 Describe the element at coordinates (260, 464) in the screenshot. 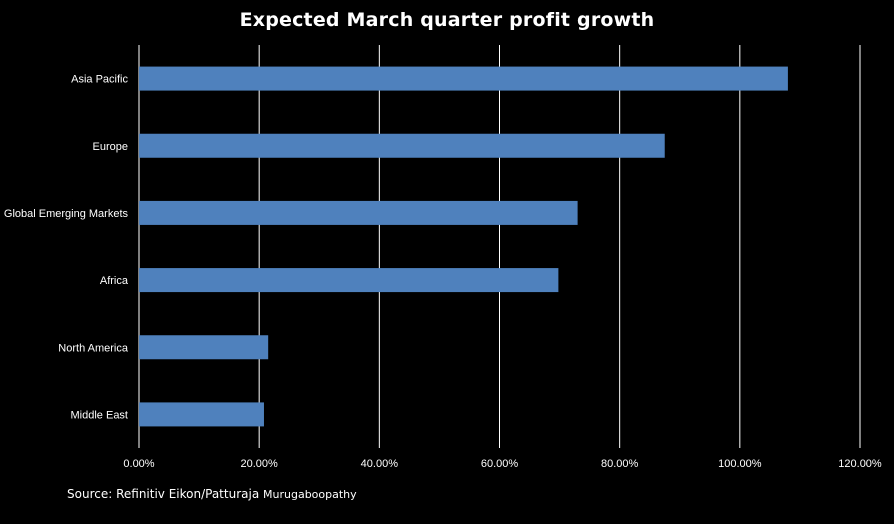

I see `x-tick-label: 20.00%` at that location.